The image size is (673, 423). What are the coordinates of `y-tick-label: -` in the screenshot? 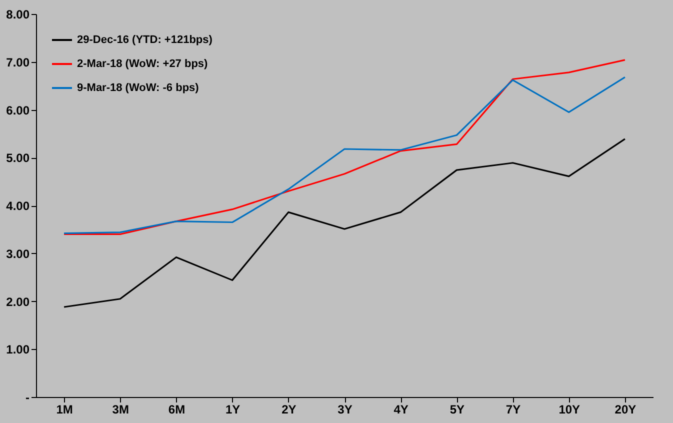 It's located at (28, 397).